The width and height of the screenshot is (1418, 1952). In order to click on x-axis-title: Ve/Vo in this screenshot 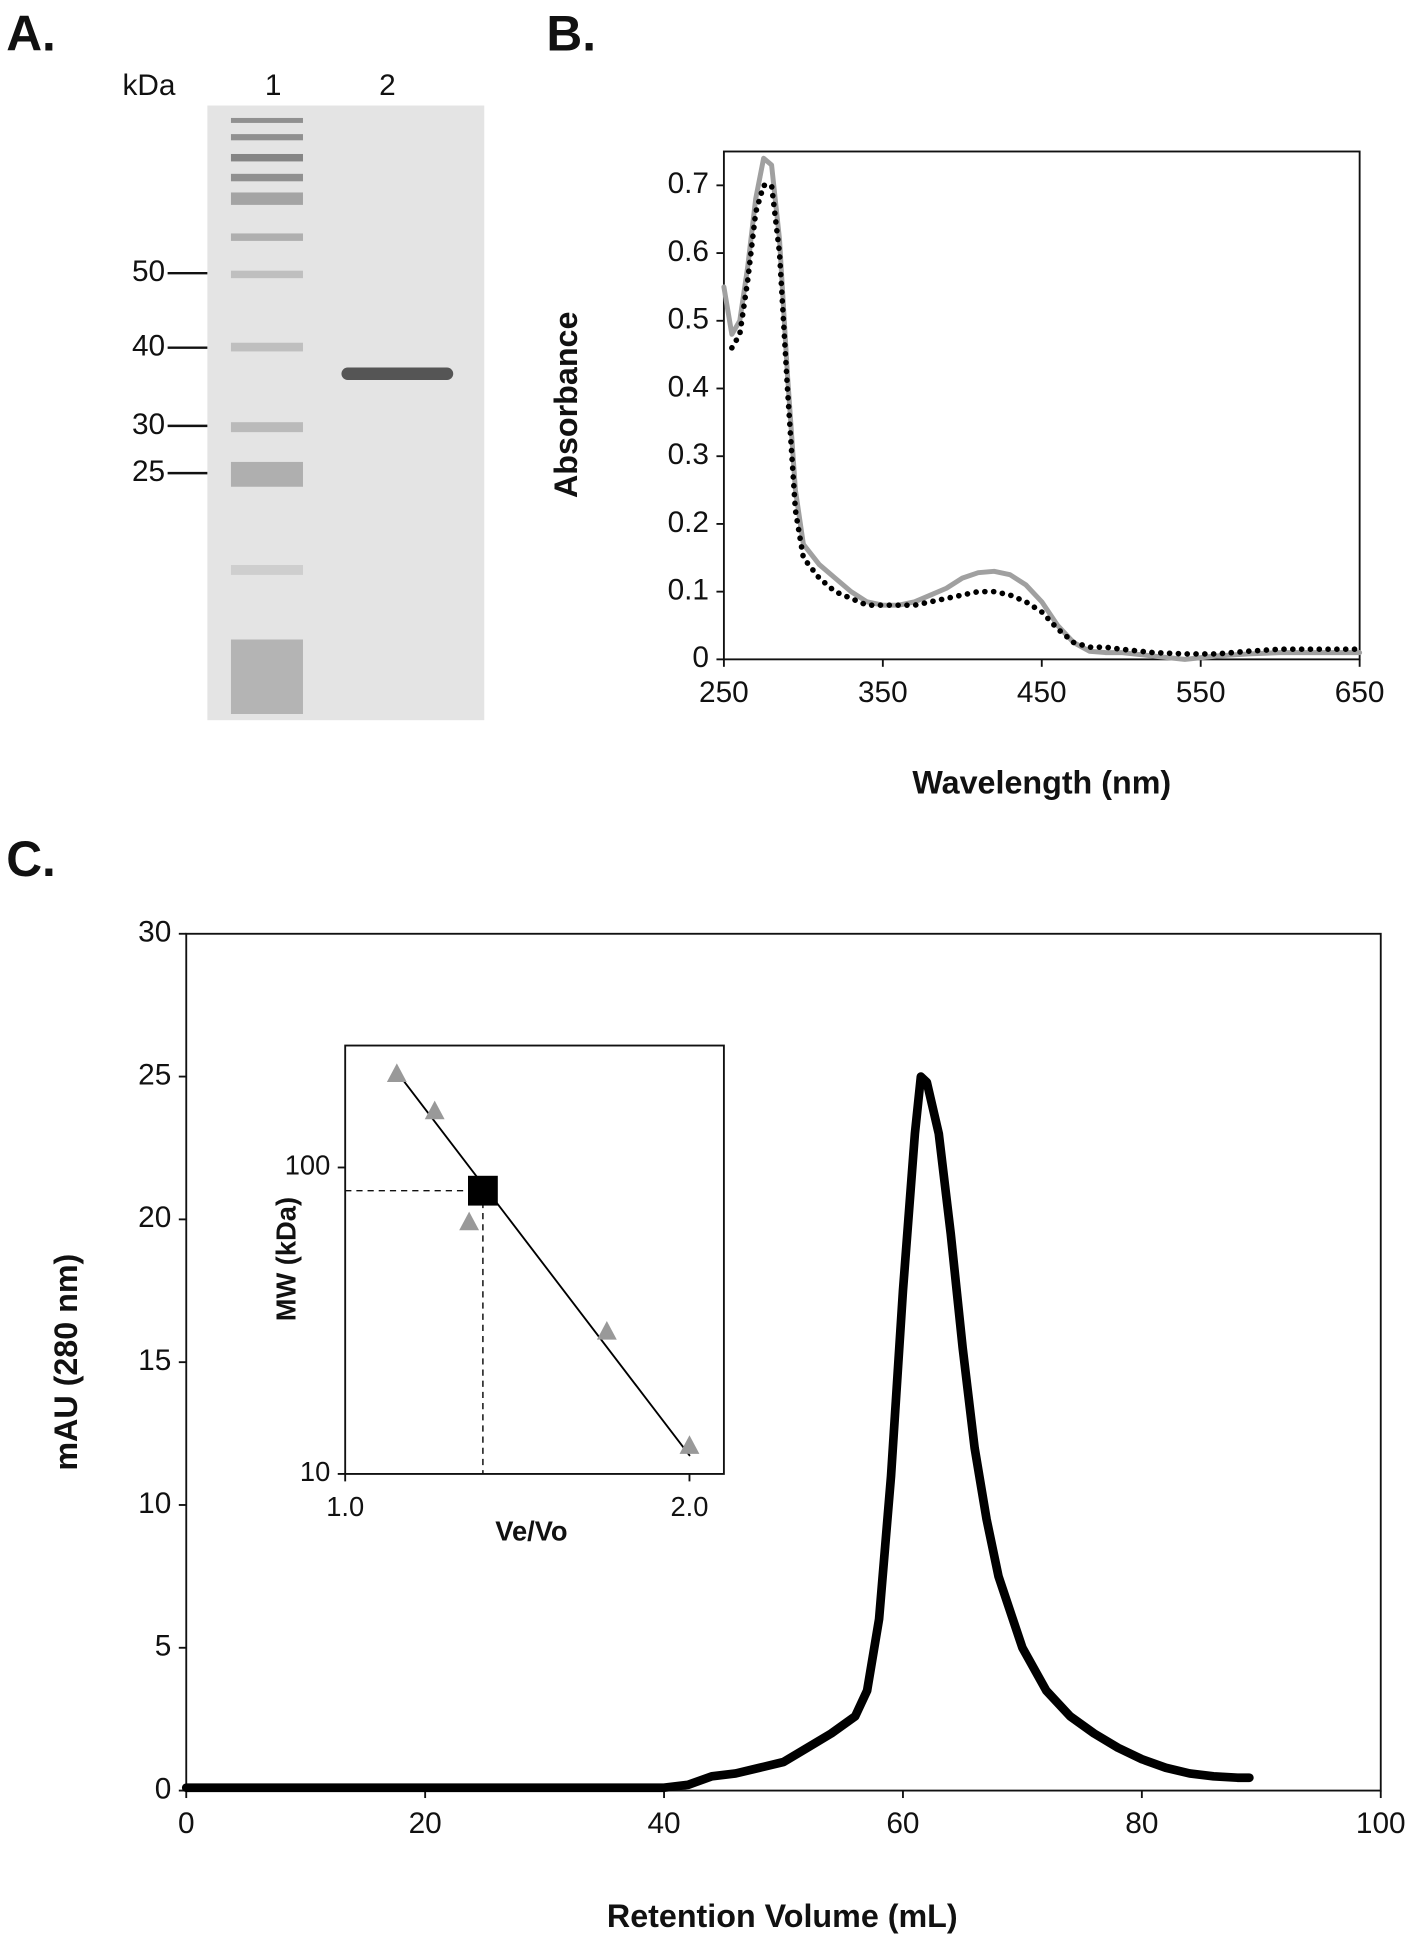, I will do `click(531, 1531)`.